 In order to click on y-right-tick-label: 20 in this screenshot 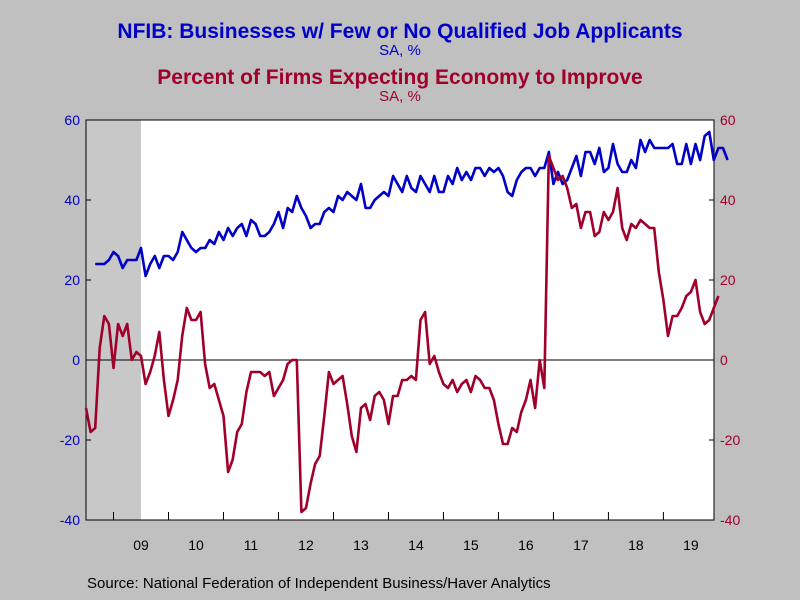, I will do `click(728, 280)`.